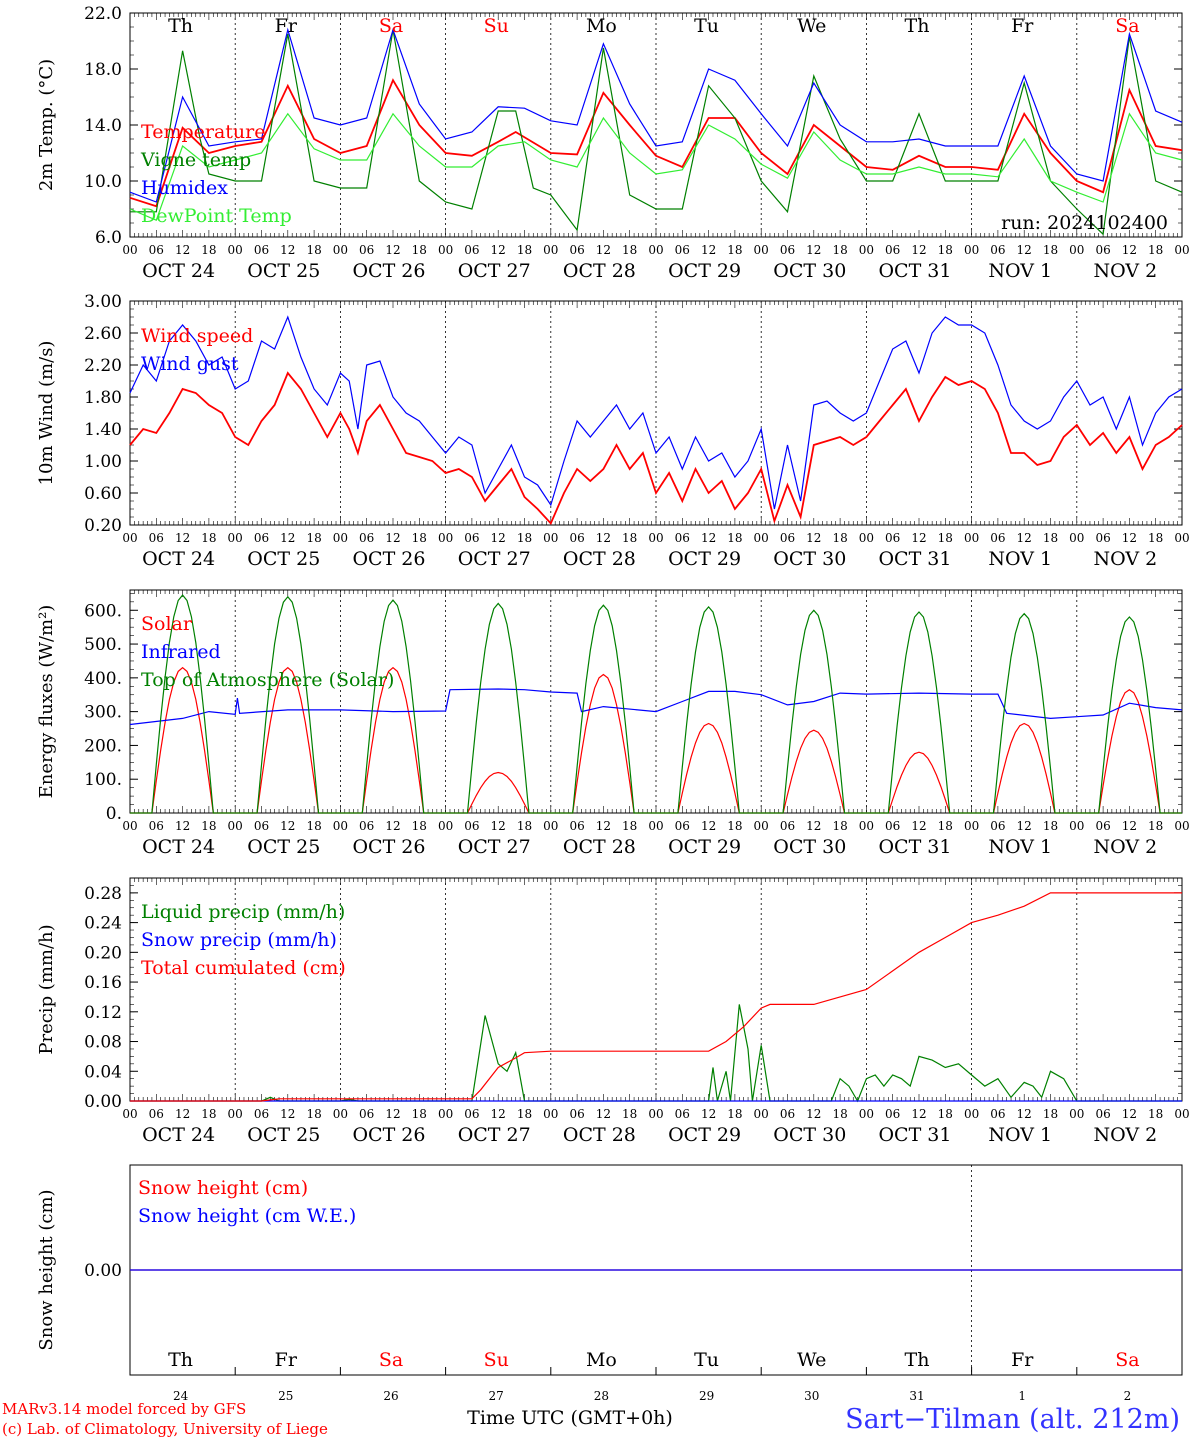  What do you see at coordinates (239, 940) in the screenshot?
I see `legend-entry: Snow precip (mm/h)` at bounding box center [239, 940].